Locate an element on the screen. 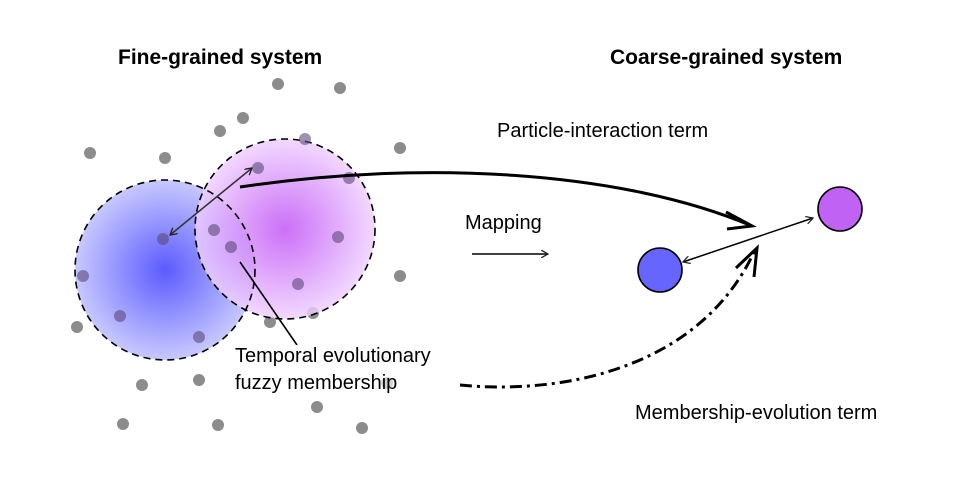  membership-label-line1: Temporal evolutionary is located at coordinates (333, 356).